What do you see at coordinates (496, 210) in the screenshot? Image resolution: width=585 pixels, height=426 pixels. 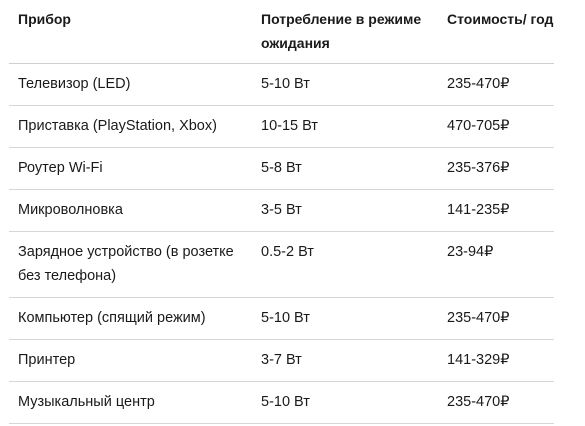 I see `cell-cost: 141-235₽` at bounding box center [496, 210].